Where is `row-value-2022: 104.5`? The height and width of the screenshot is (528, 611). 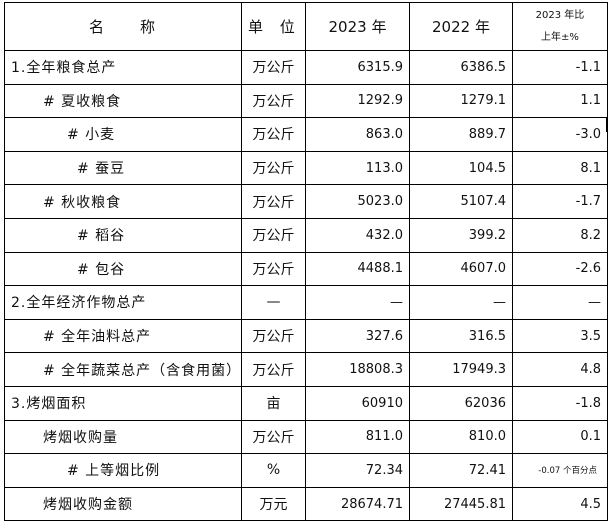 row-value-2022: 104.5 is located at coordinates (461, 168).